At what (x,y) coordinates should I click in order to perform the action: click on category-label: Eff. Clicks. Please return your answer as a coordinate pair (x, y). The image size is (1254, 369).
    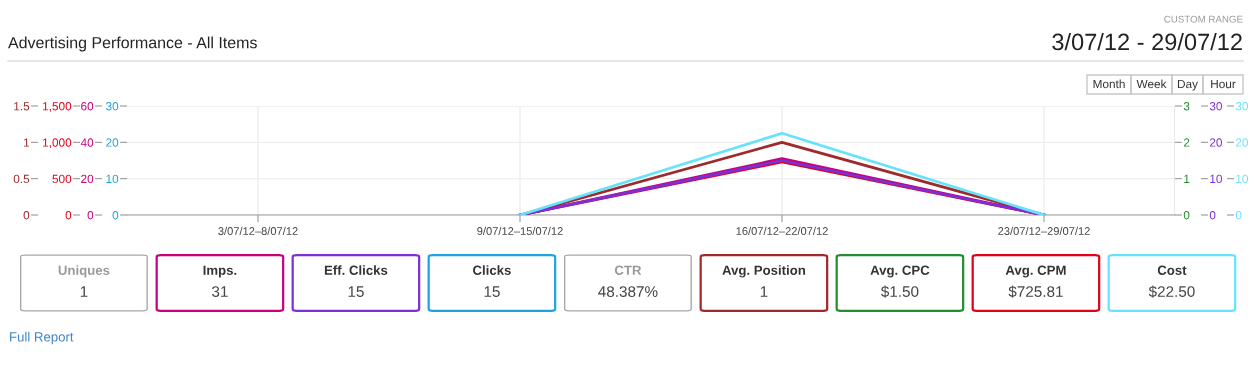
    Looking at the image, I should click on (356, 270).